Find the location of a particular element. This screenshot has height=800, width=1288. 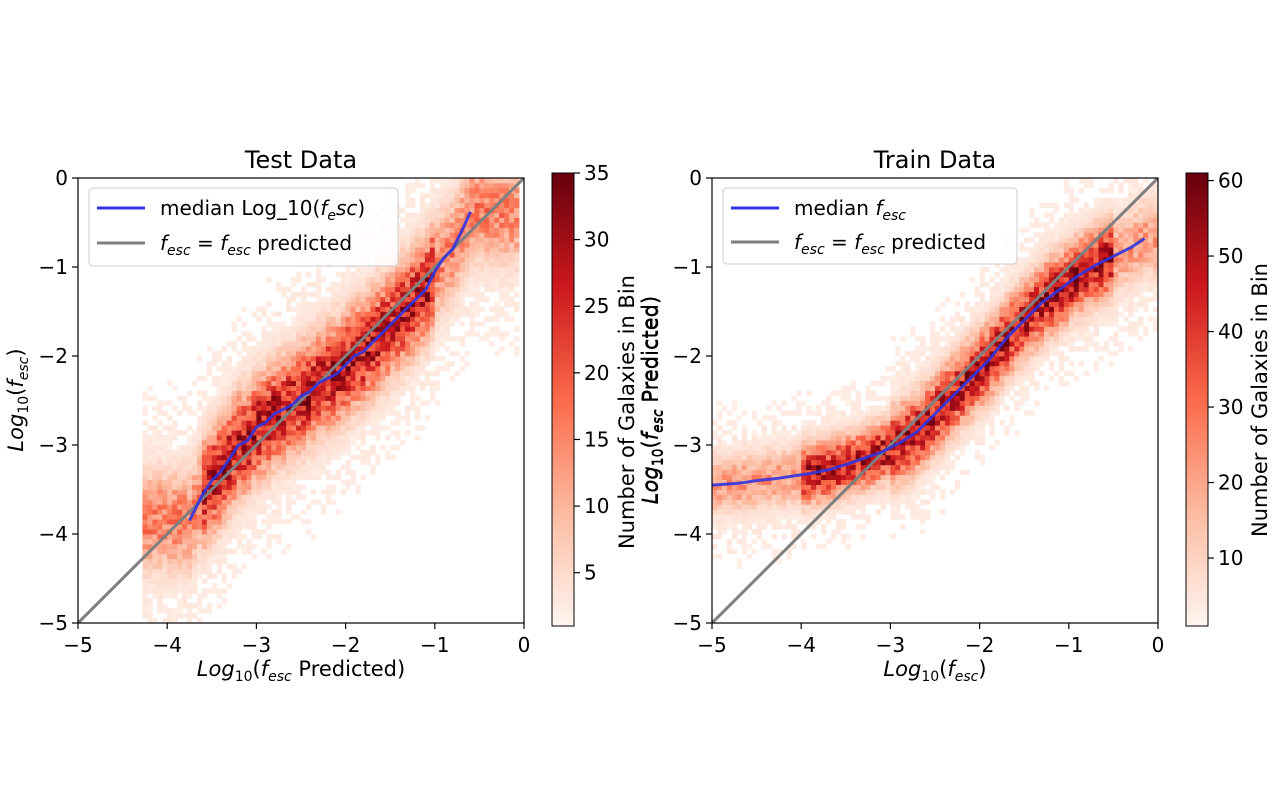

x-tick-label: −3 is located at coordinates (256, 645).